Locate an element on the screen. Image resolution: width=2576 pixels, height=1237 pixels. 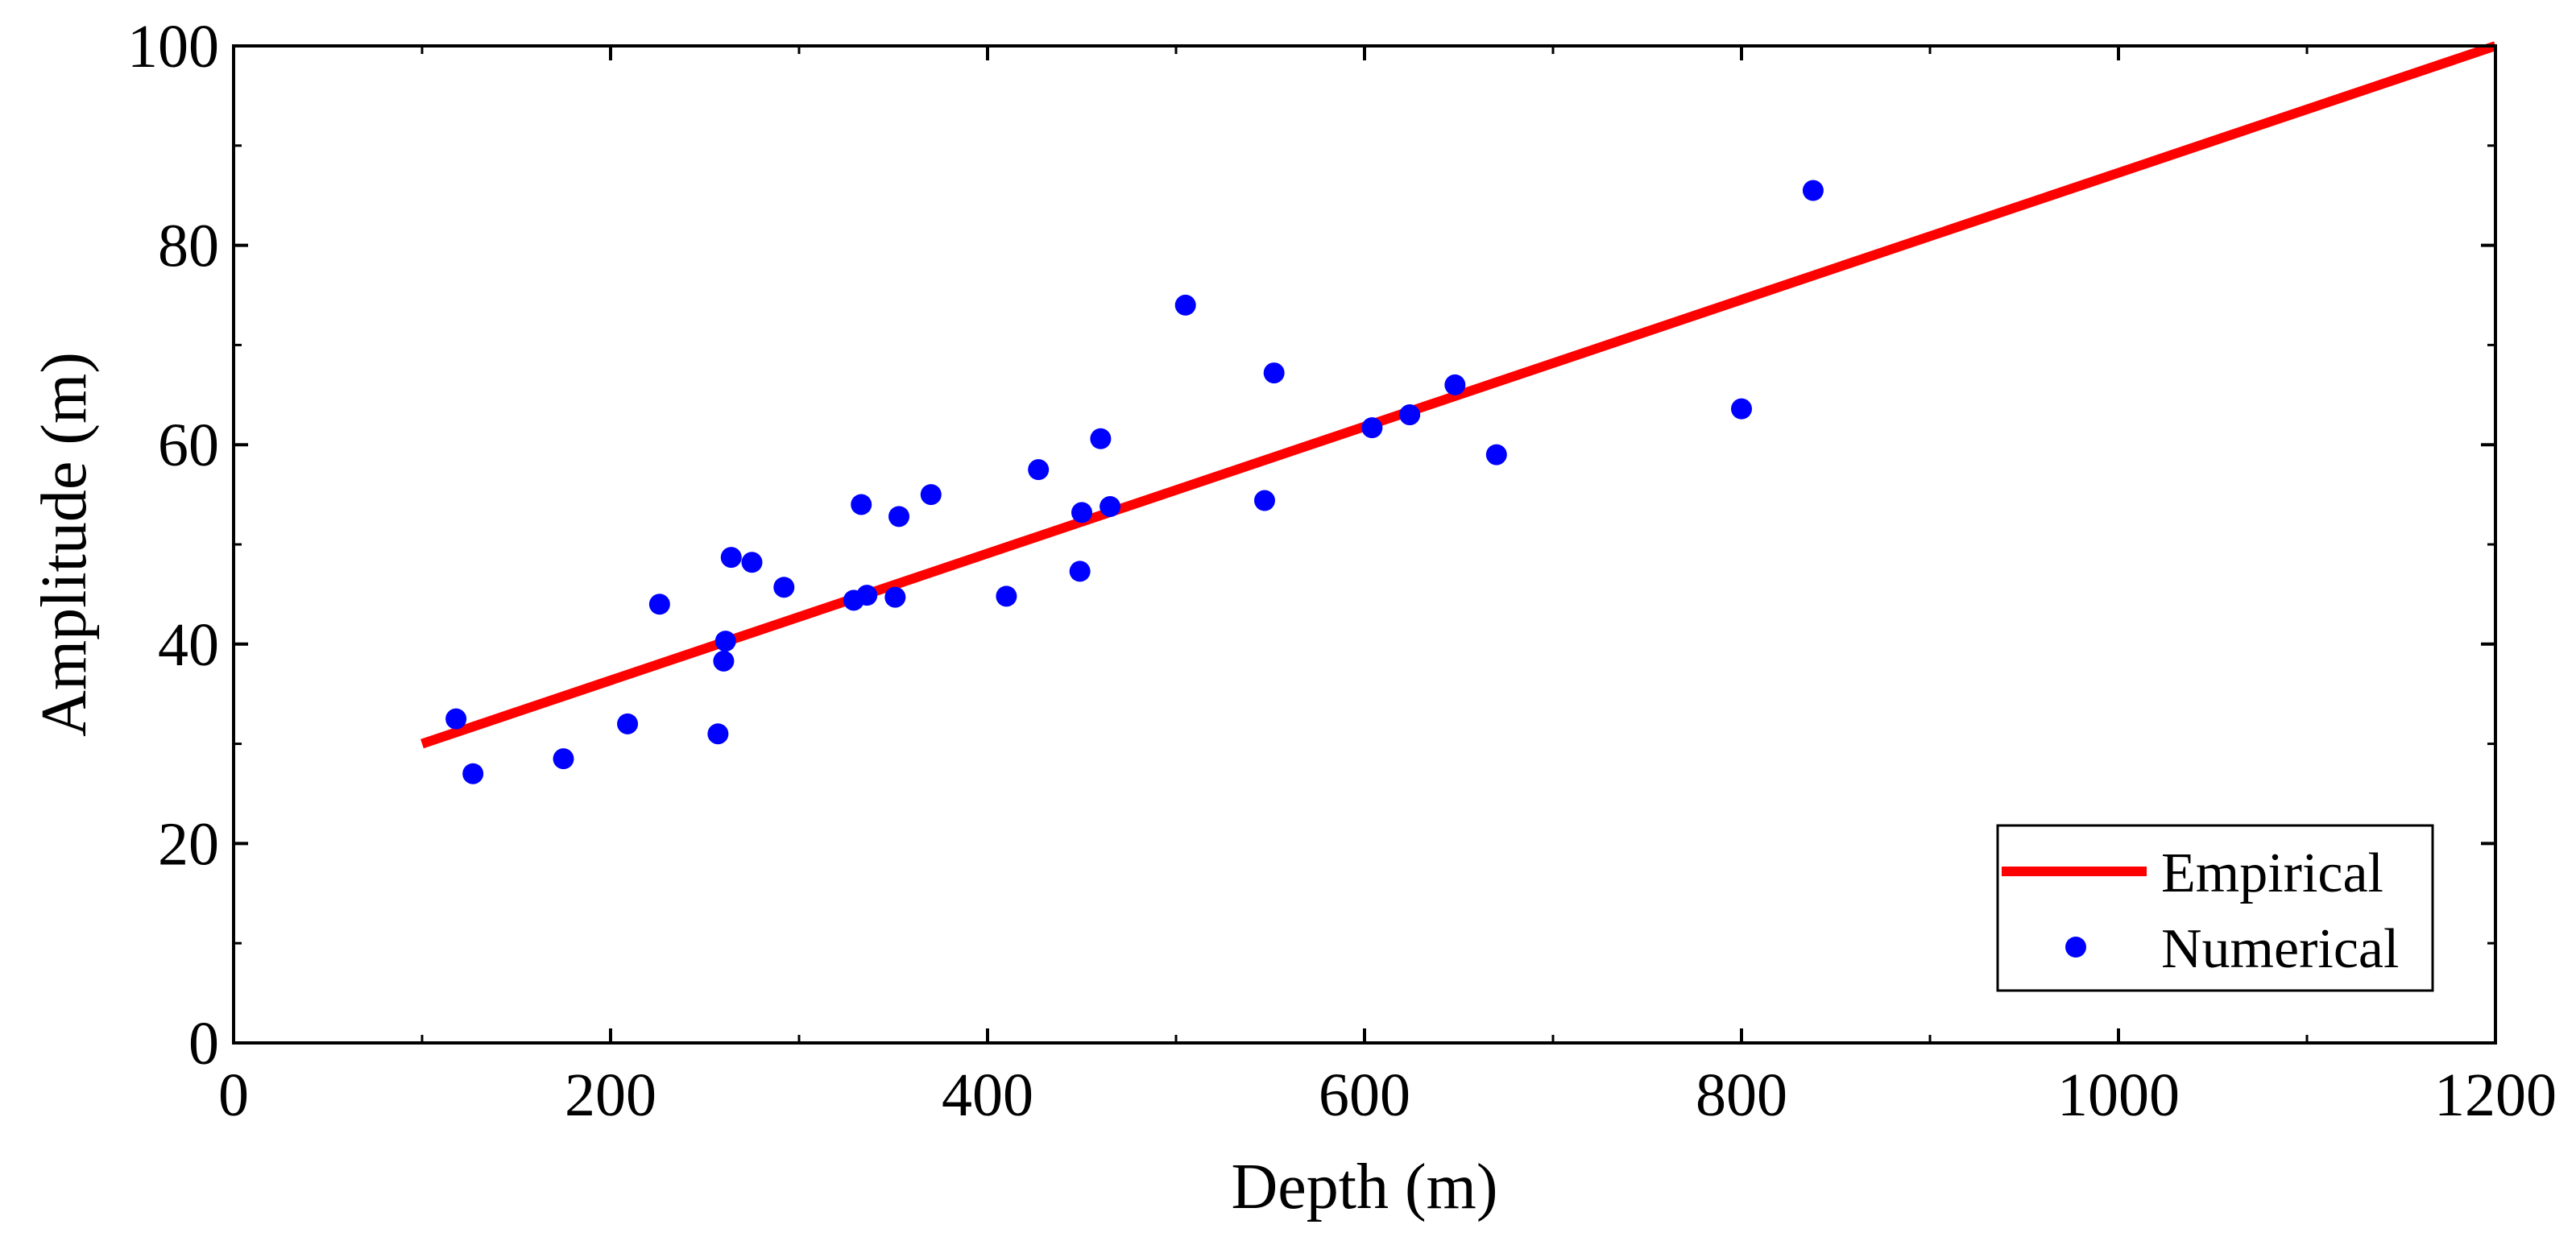
legend-box is located at coordinates (2215, 908).